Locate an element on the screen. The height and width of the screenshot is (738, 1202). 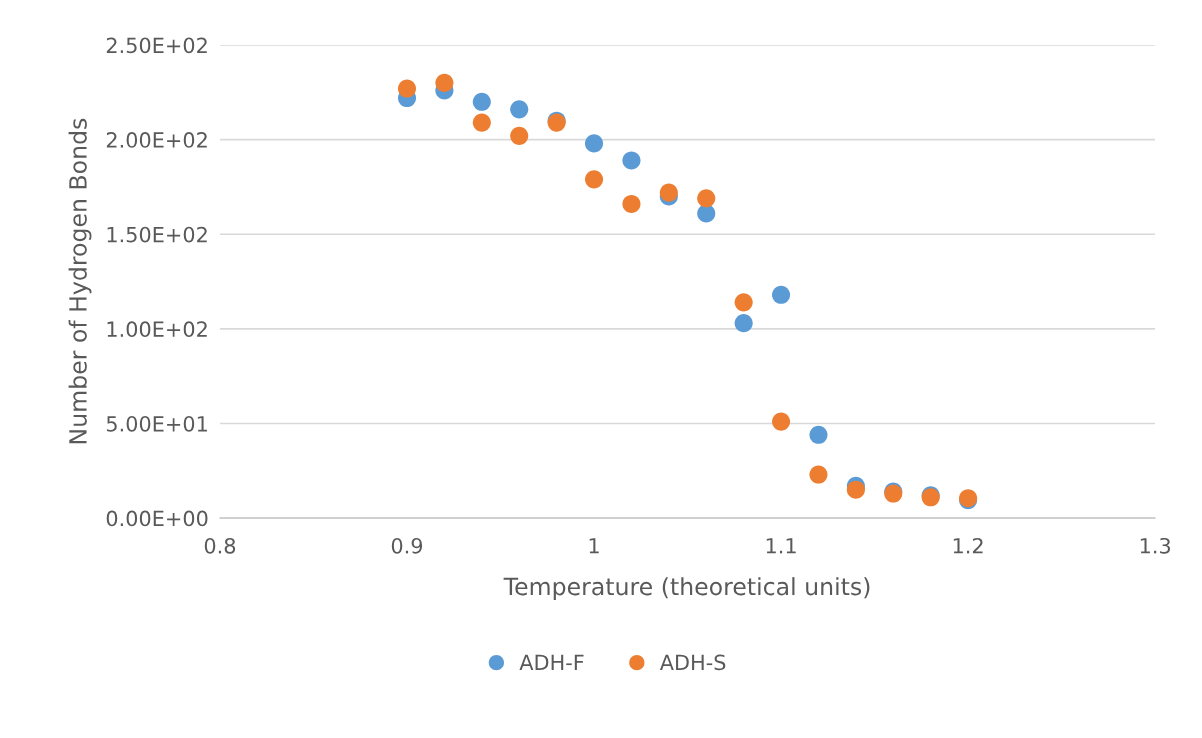
x-tick-label: 0.8 is located at coordinates (220, 545).